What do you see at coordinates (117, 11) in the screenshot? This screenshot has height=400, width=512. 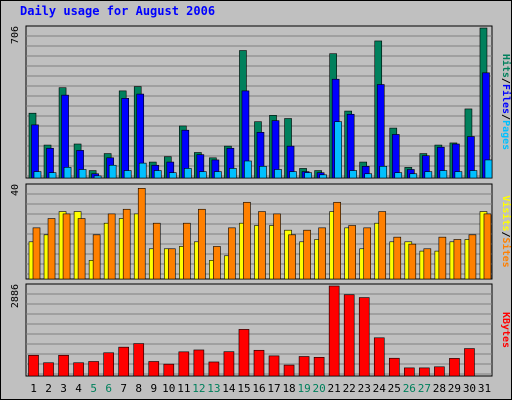 I see `chart-title: Daily usage for August 2006` at bounding box center [117, 11].